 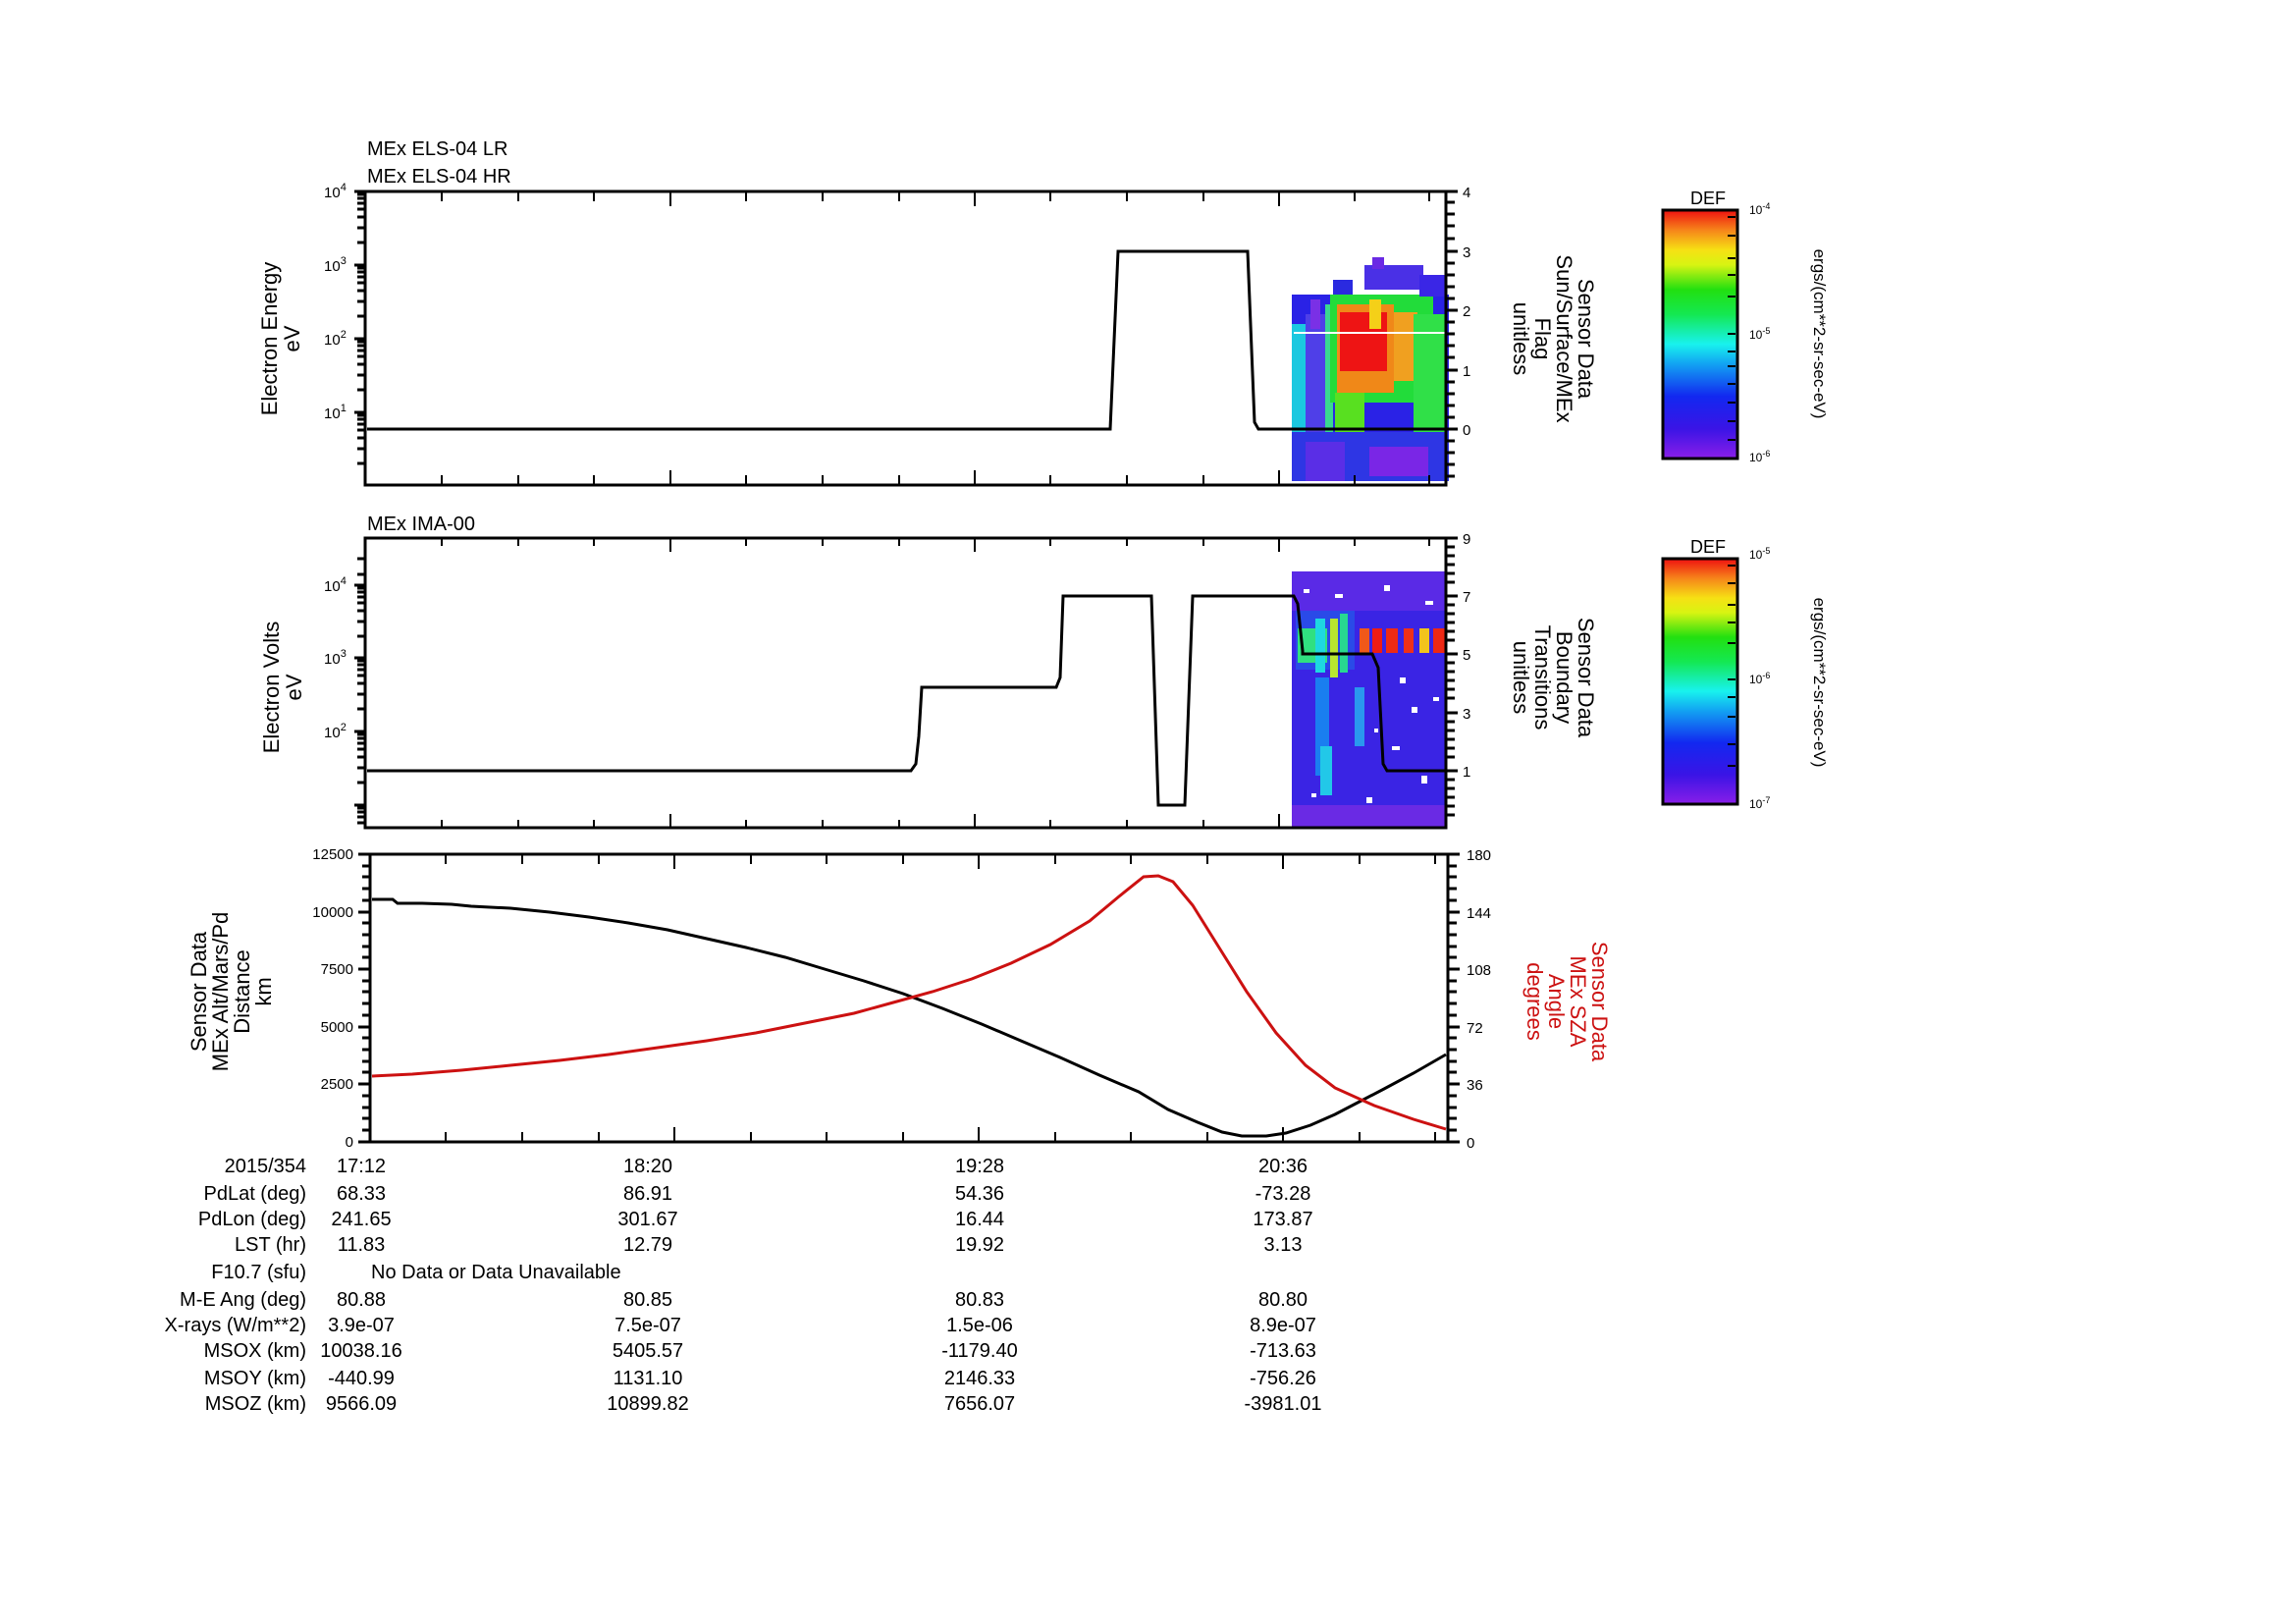 What do you see at coordinates (1283, 1378) in the screenshot?
I see `svg-text: -756.26` at bounding box center [1283, 1378].